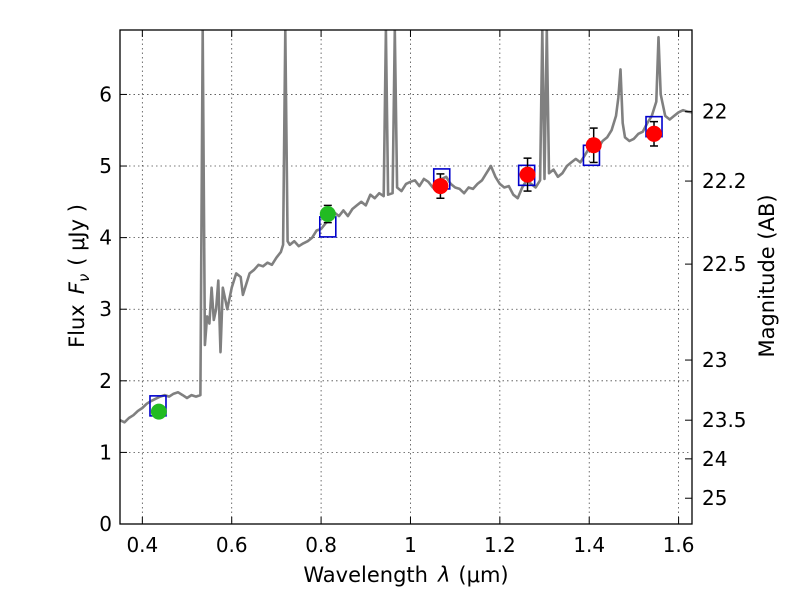 The image size is (800, 600). Describe the element at coordinates (105, 381) in the screenshot. I see `y-tick-label: 2` at that location.